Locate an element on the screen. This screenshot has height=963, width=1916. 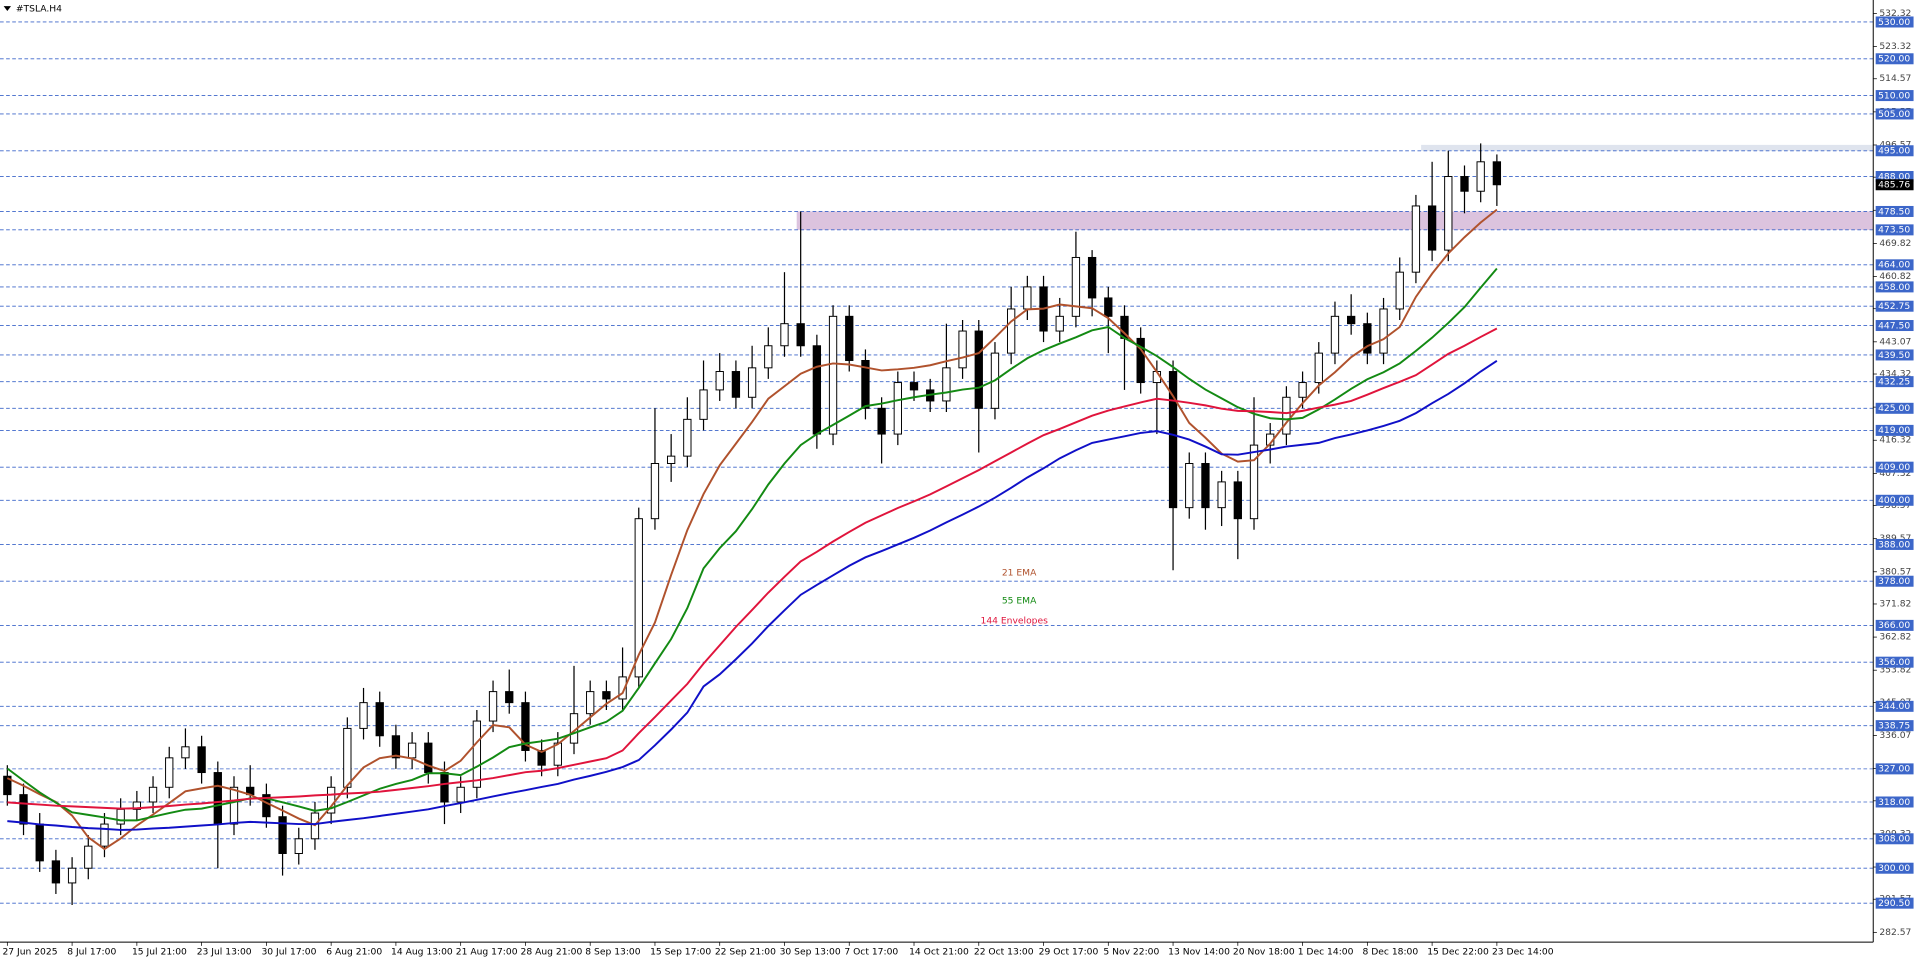
x-tick-label: 22 Oct 13:00 is located at coordinates (1004, 951).